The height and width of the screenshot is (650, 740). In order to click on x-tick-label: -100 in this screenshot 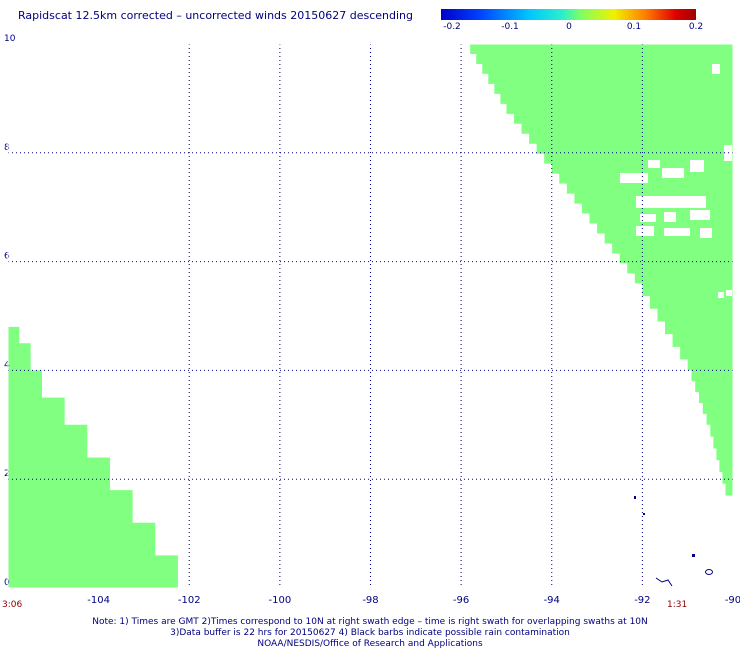, I will do `click(280, 600)`.